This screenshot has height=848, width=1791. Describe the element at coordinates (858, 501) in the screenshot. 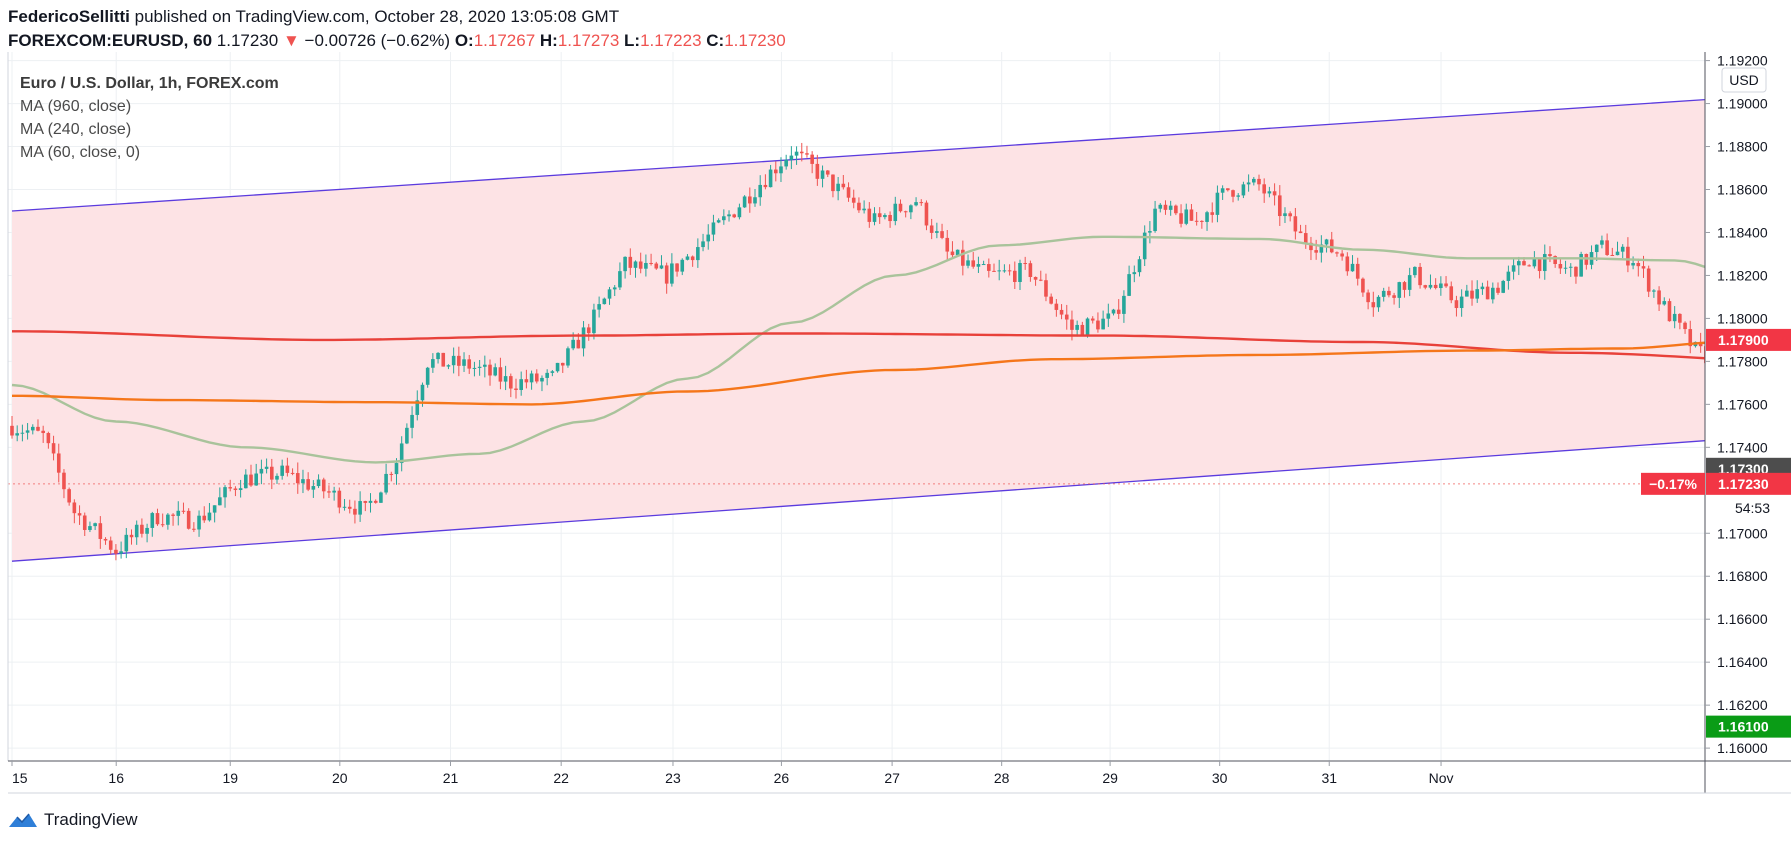

I see `channel-lower-line` at that location.